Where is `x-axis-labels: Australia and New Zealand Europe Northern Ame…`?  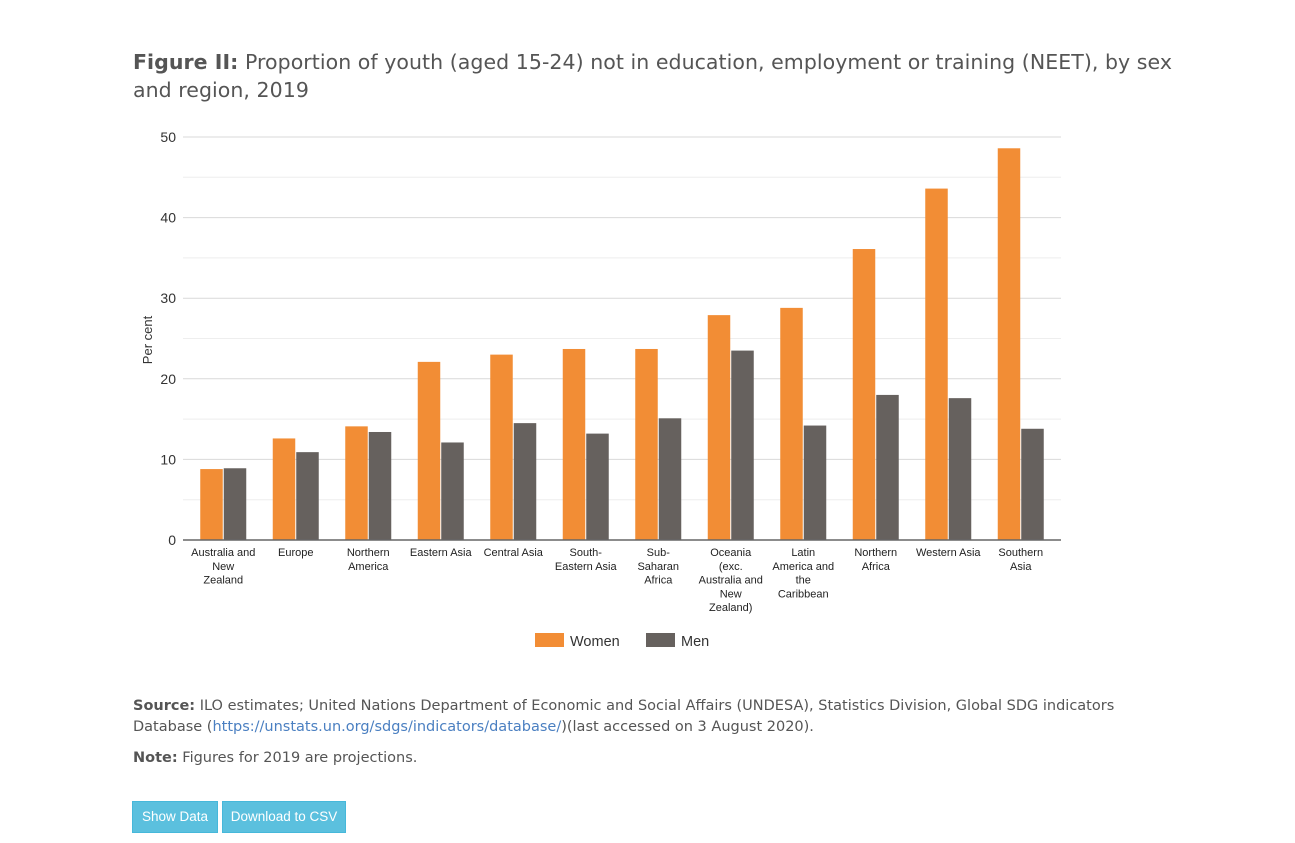 x-axis-labels: Australia and New Zealand Europe Northern Ame… is located at coordinates (617, 580).